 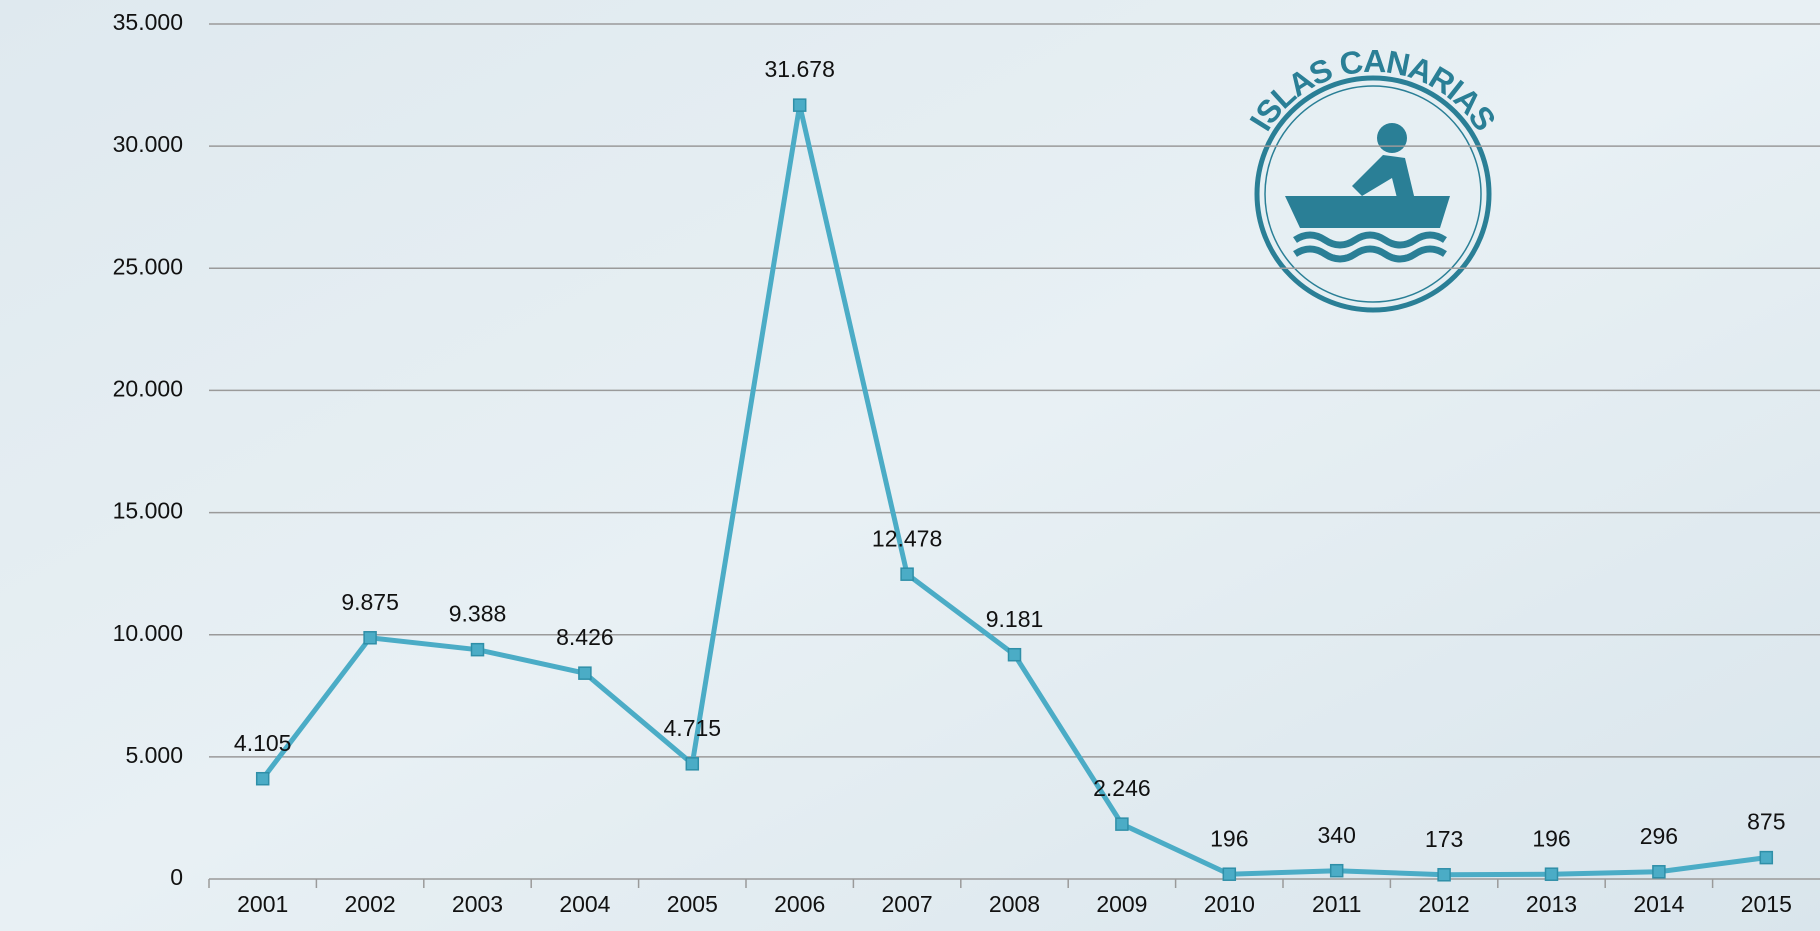 I want to click on x-tick-label: 2005, so click(x=692, y=904).